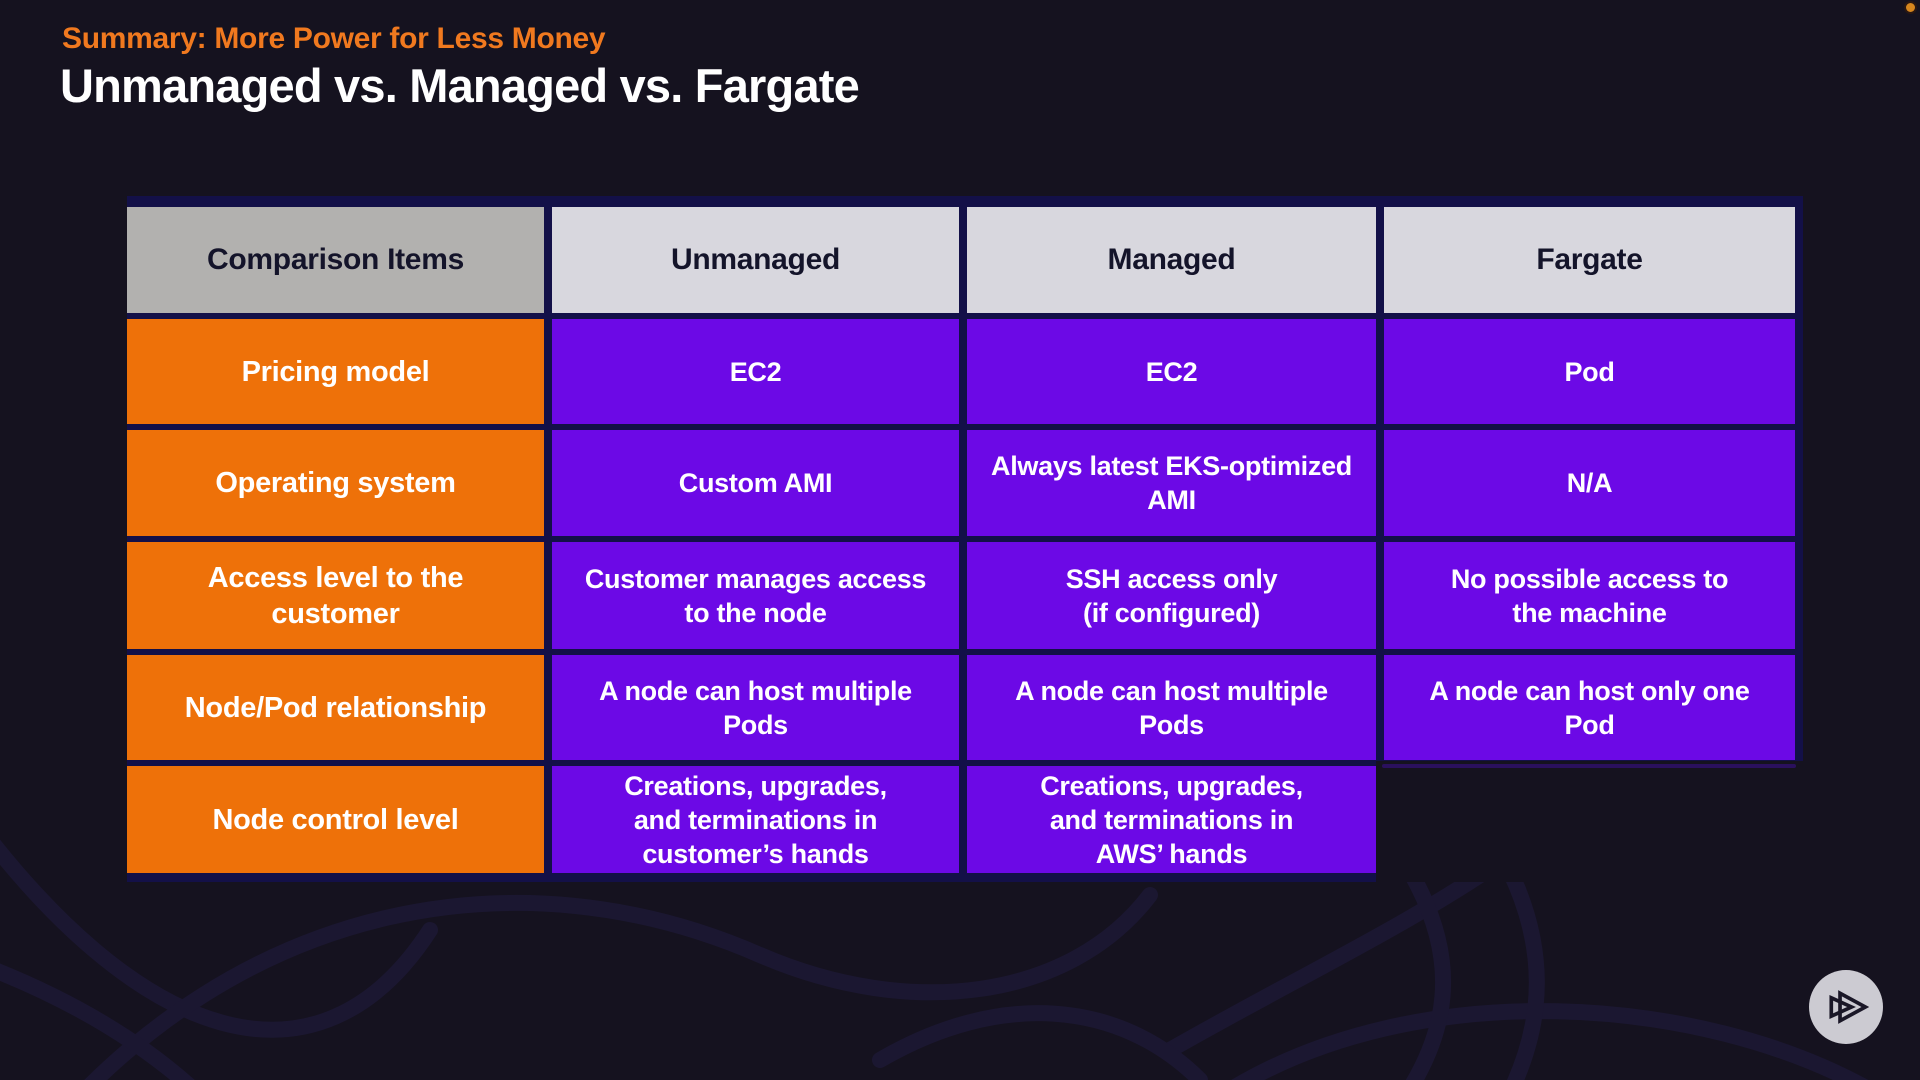 This screenshot has height=1080, width=1920. What do you see at coordinates (755, 595) in the screenshot?
I see `cell-access-unmanaged: Customer manages access to the node` at bounding box center [755, 595].